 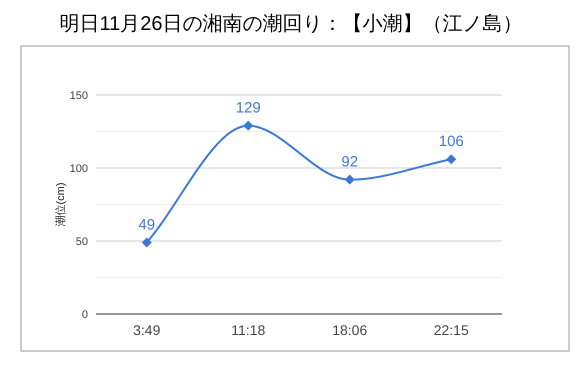 What do you see at coordinates (248, 108) in the screenshot?
I see `data-label: 129` at bounding box center [248, 108].